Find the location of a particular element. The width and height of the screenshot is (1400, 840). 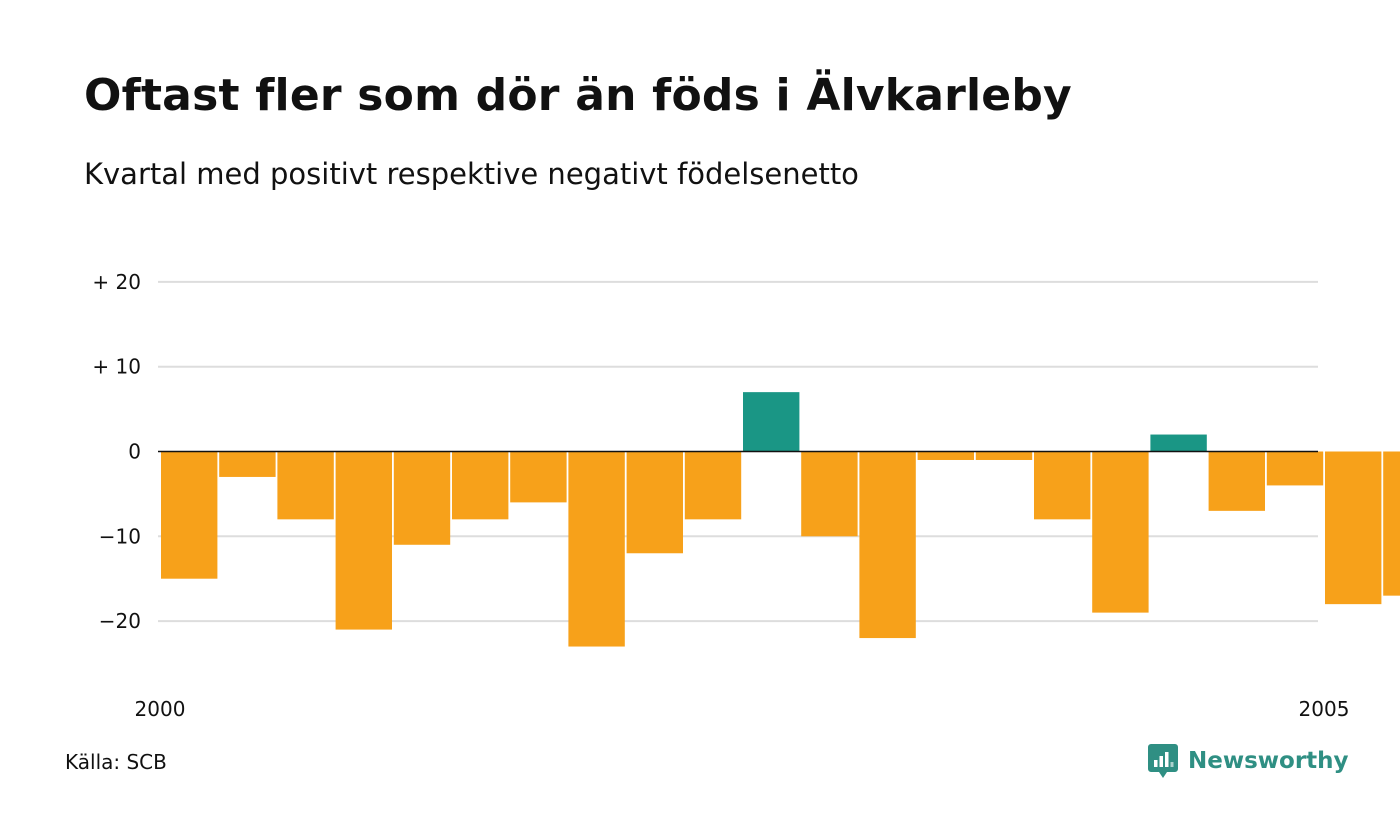

brand-logo: Newsworthy is located at coordinates (1248, 761).